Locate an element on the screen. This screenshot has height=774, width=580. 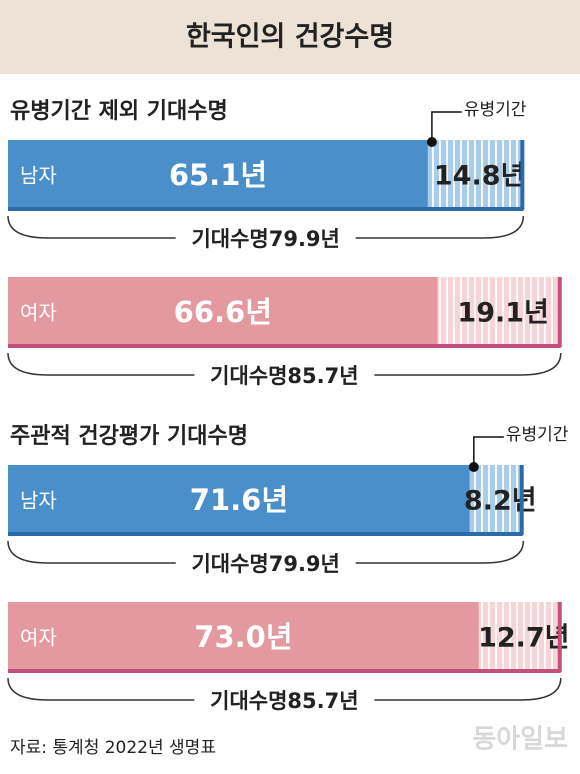
chart-subtitle: 주관적 건강평가 기대수명 is located at coordinates (129, 436).